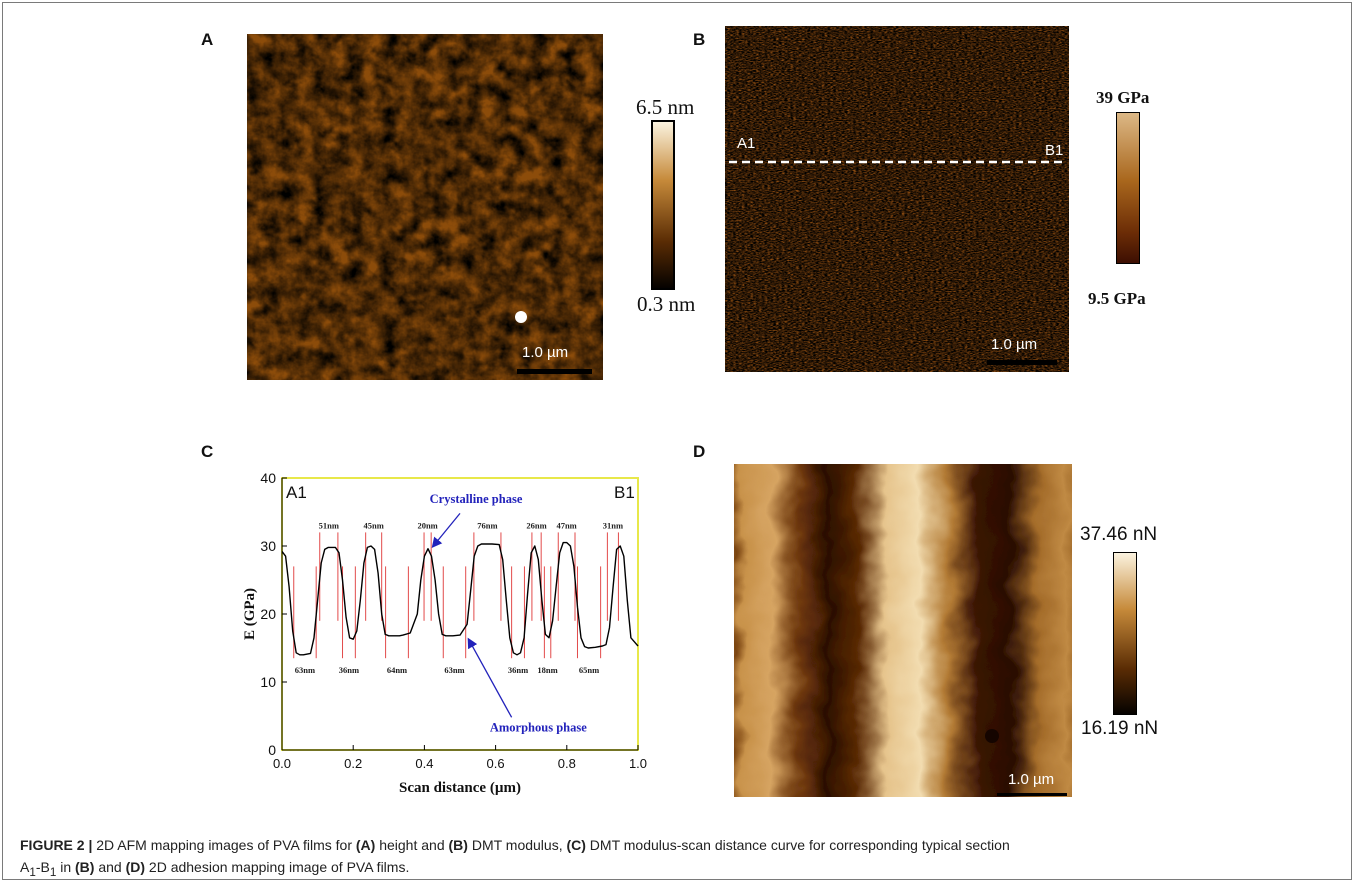 This screenshot has height=885, width=1357. I want to click on caption-title: FIGURE 2 |, so click(56, 845).